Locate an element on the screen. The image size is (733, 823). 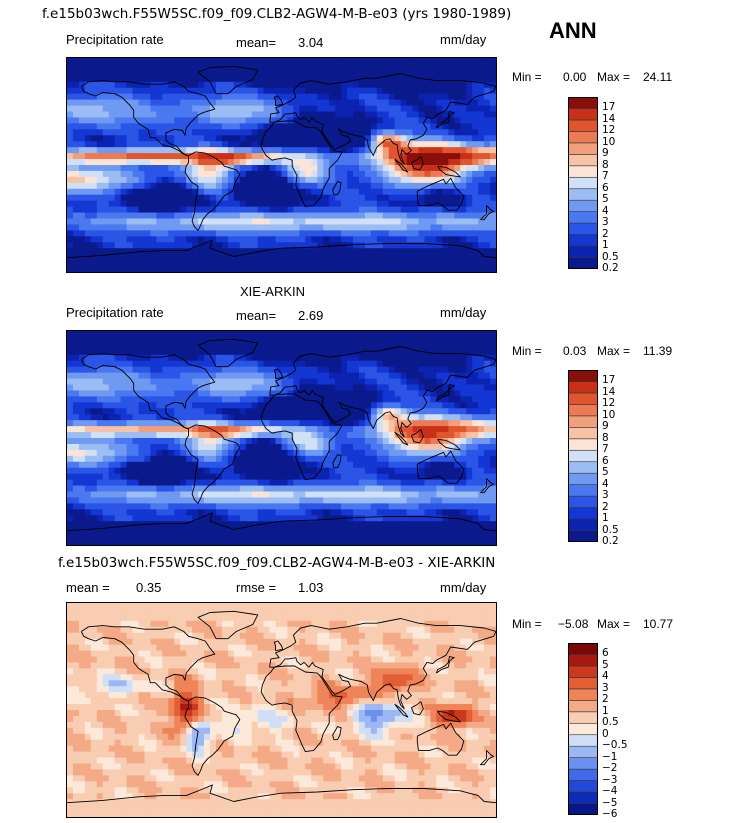
colorbar-level-label: 0 is located at coordinates (605, 733).